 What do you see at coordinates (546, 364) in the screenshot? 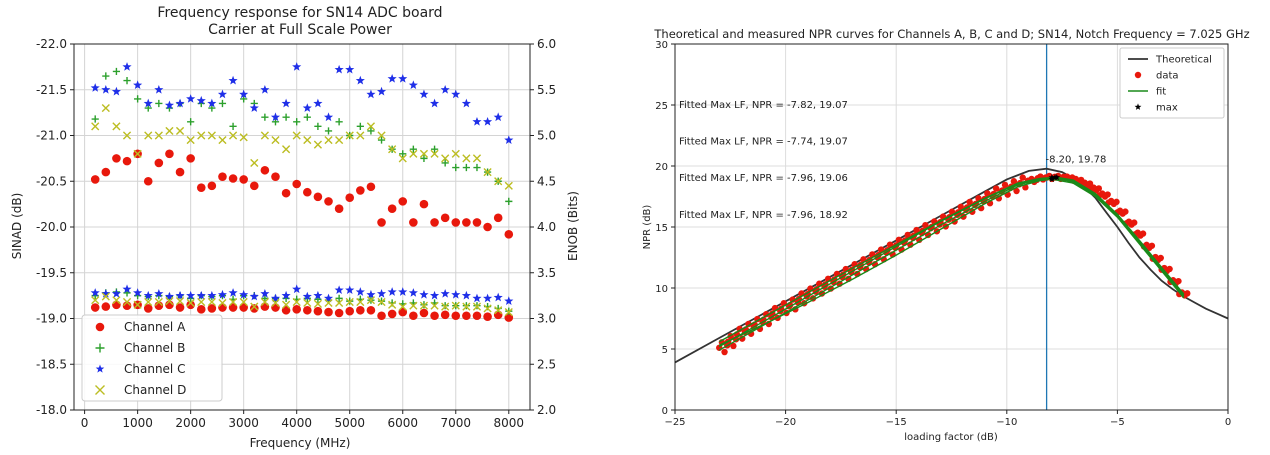
I see `chart1-y2-tick-label: 2.5` at bounding box center [546, 364].